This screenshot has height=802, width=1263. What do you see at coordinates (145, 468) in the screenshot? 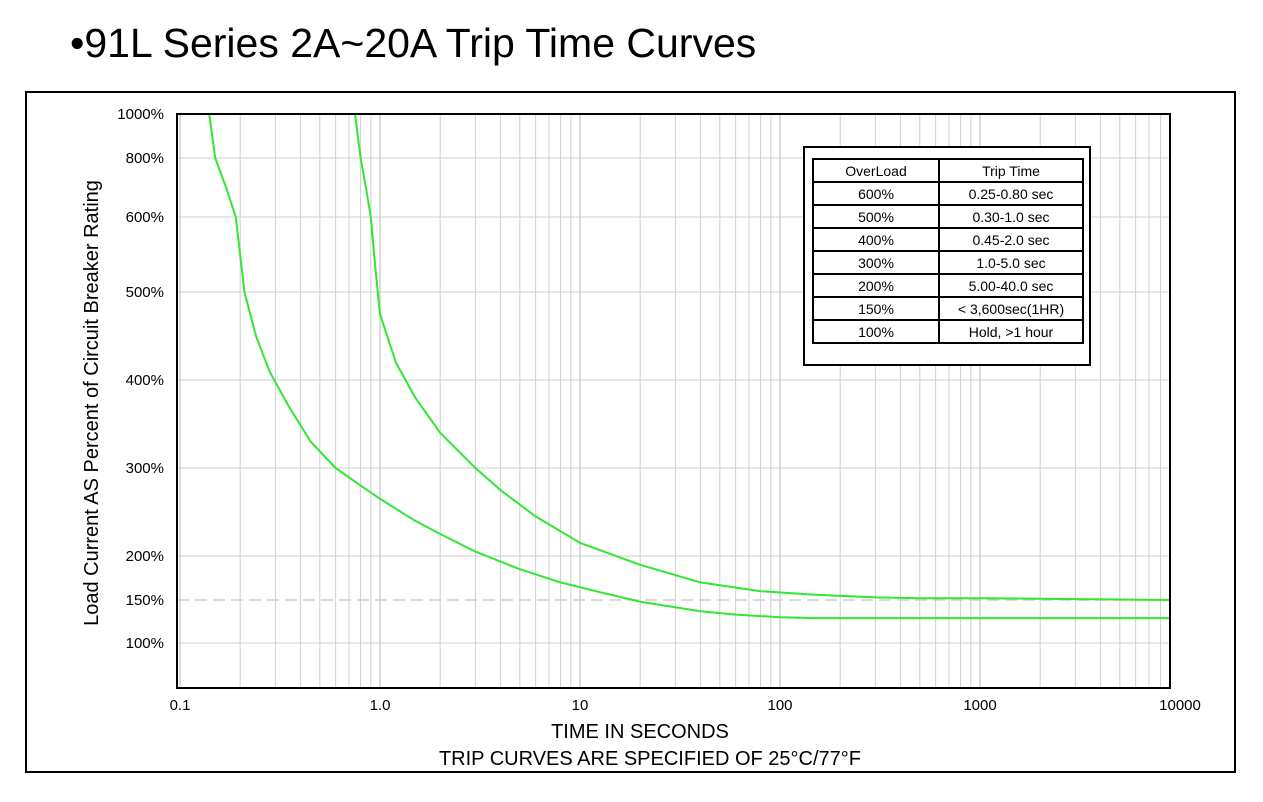
I see `y-tick-label: 300%` at bounding box center [145, 468].